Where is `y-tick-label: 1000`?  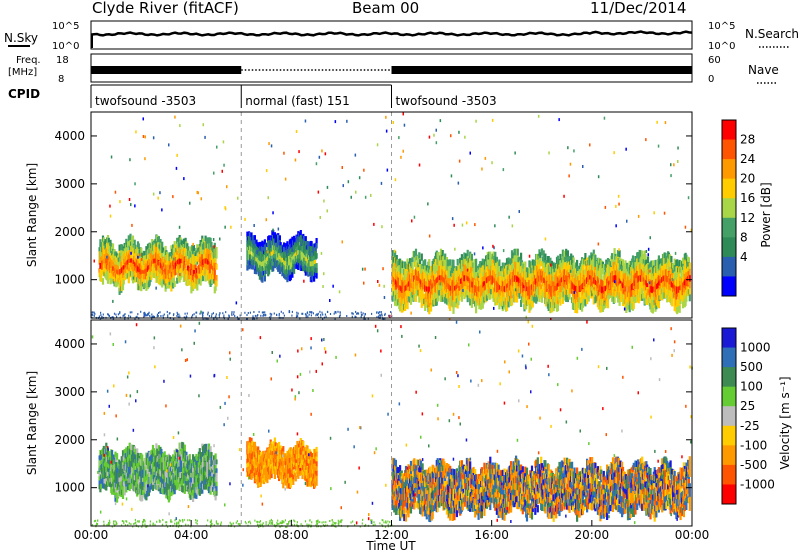 y-tick-label: 1000 is located at coordinates (69, 280).